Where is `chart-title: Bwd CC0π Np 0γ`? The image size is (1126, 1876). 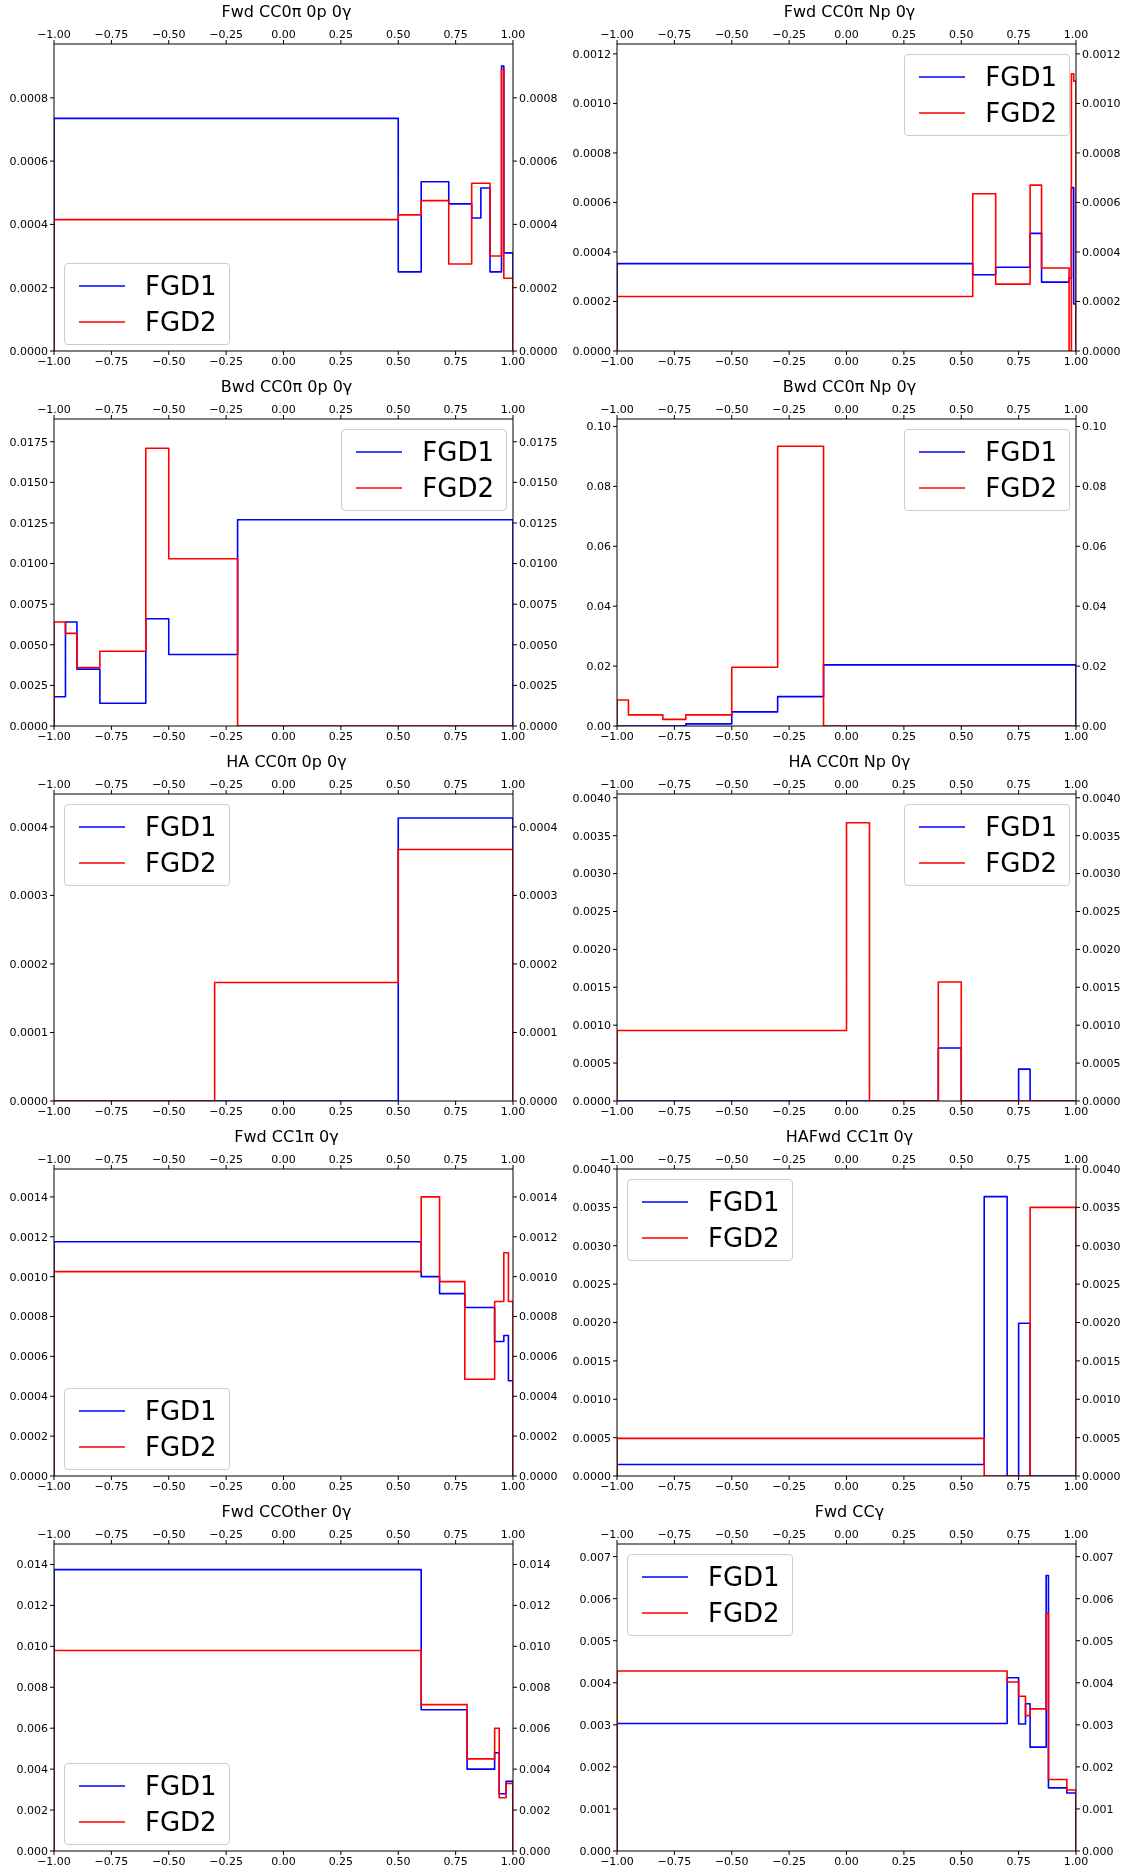 chart-title: Bwd CC0π Np 0γ is located at coordinates (849, 387).